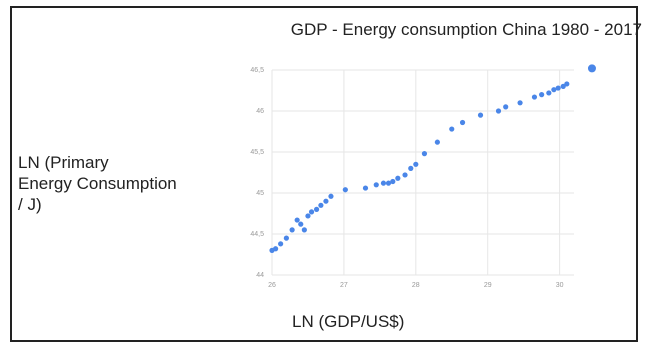 Image resolution: width=650 pixels, height=346 pixels. I want to click on y-tick-label: 45,5, so click(257, 152).